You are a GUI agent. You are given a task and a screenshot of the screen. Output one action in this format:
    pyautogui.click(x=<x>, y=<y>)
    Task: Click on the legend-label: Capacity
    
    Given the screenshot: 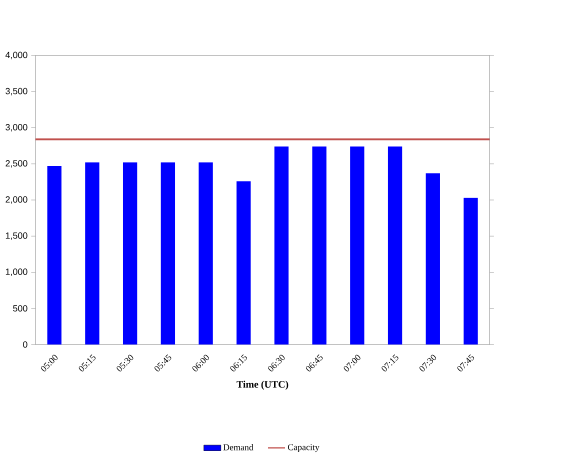 What is the action you would take?
    pyautogui.click(x=304, y=448)
    